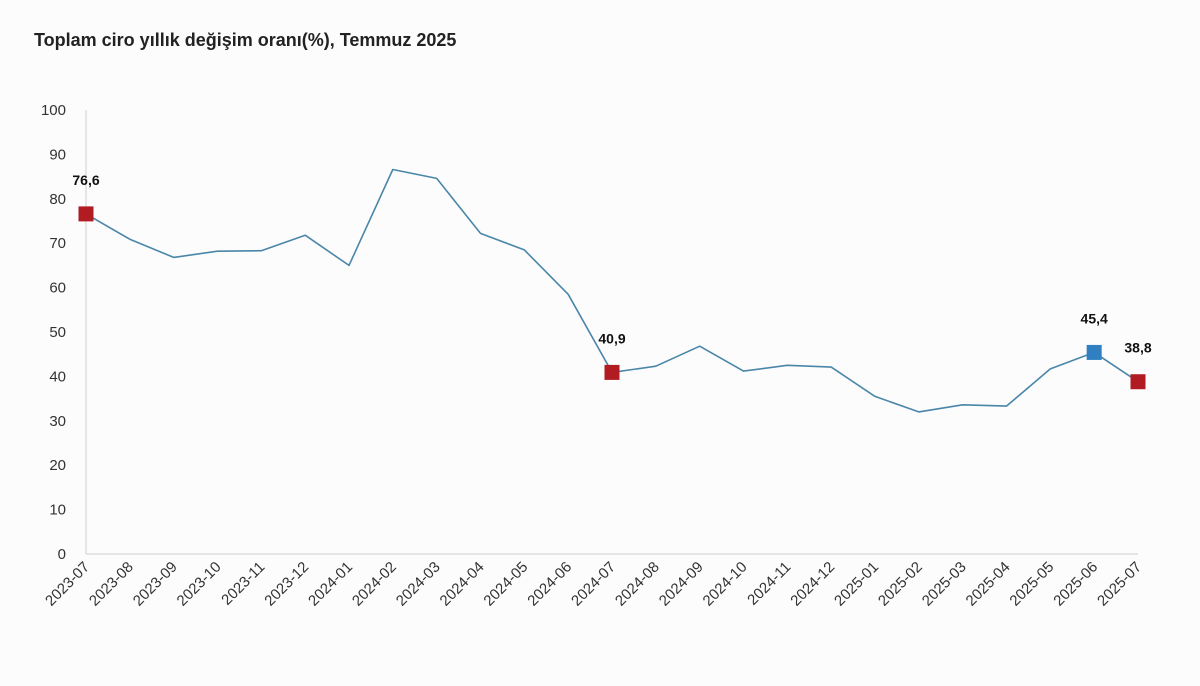  I want to click on data-label: 40,9, so click(611, 338).